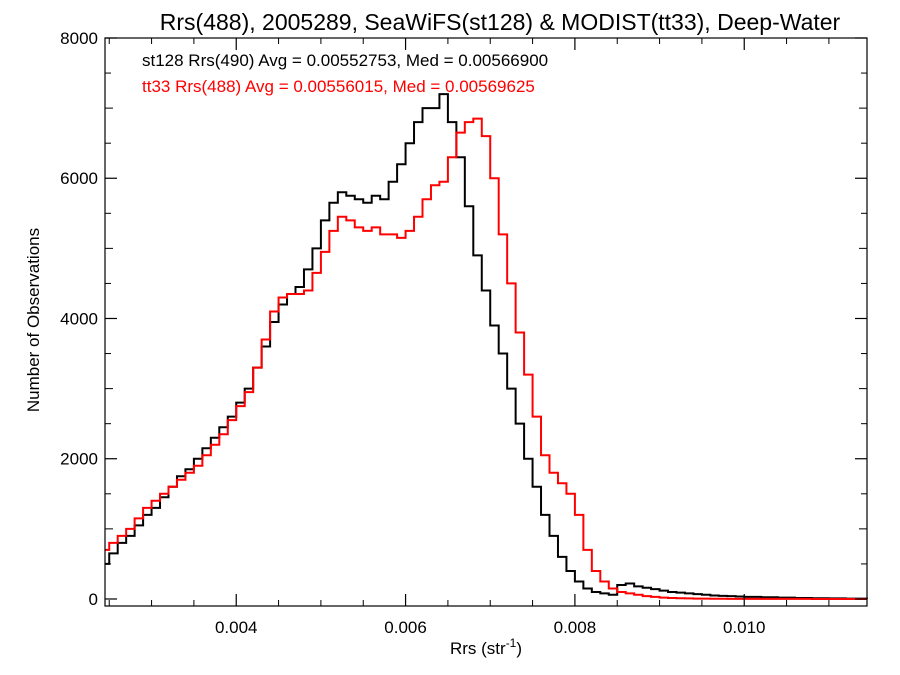 The width and height of the screenshot is (900, 675). What do you see at coordinates (79, 178) in the screenshot?
I see `y-tick-label: 6000` at bounding box center [79, 178].